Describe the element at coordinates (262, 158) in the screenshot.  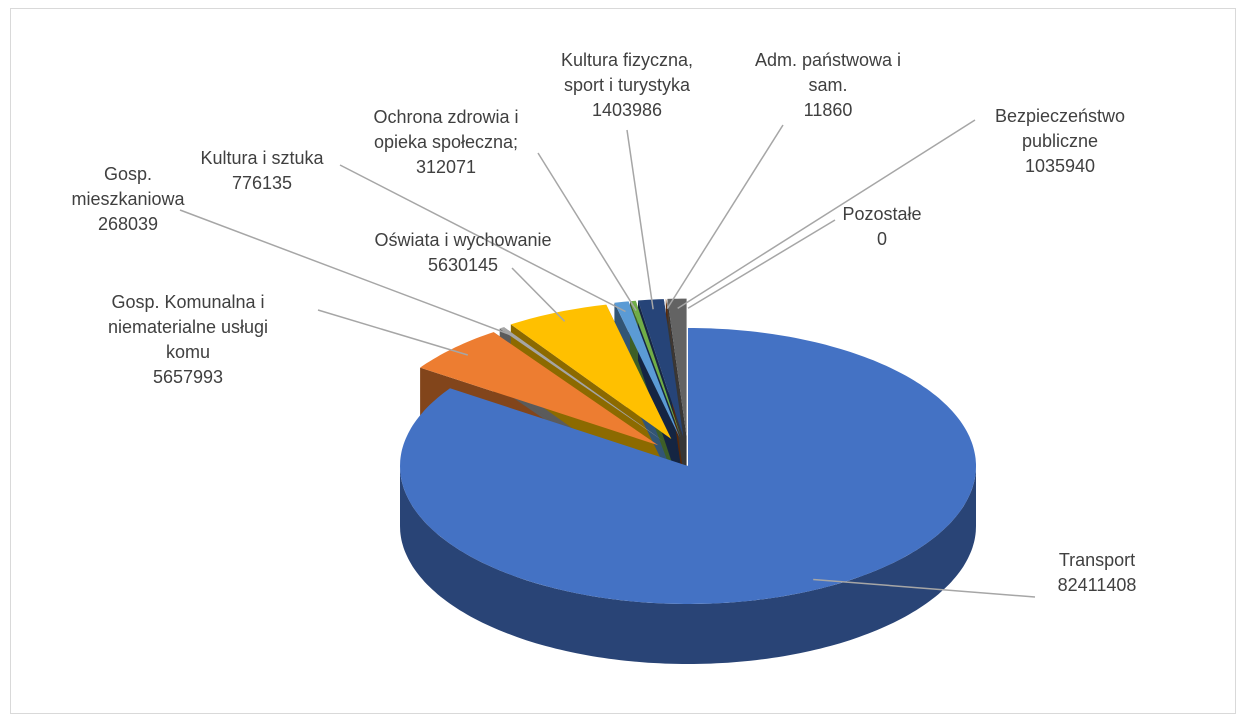
I see `category-label: Kultura i sztuka` at that location.